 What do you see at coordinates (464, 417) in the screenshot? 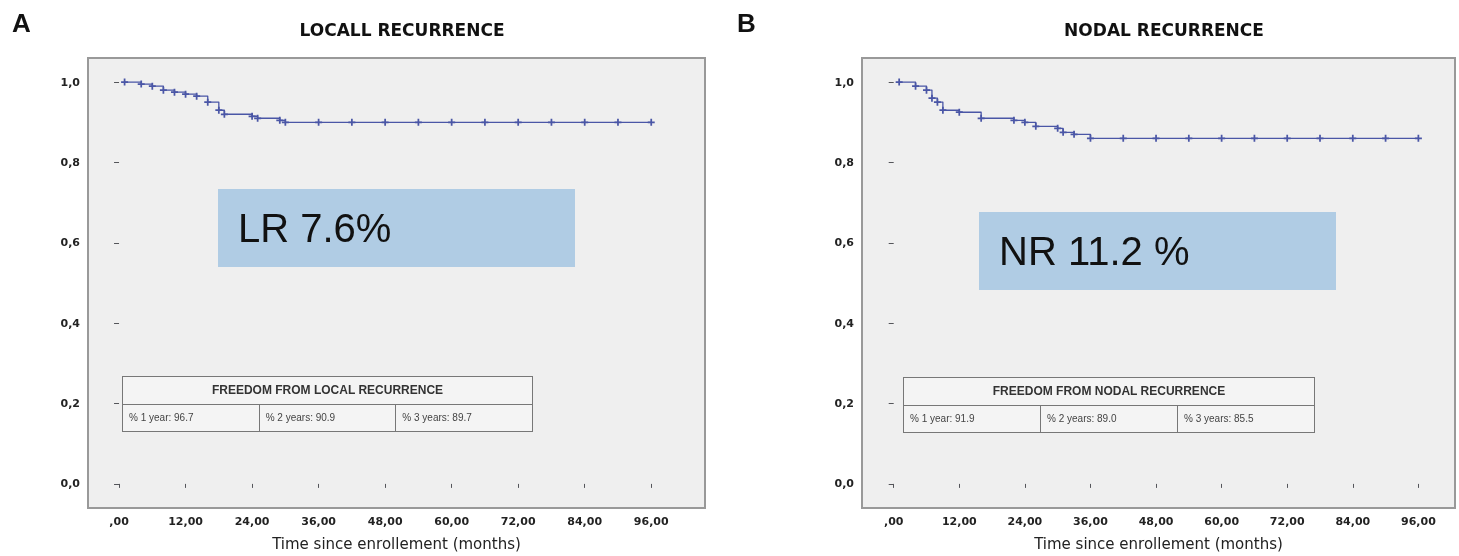
I see `annotation: % 3 years: 89.7` at bounding box center [464, 417].